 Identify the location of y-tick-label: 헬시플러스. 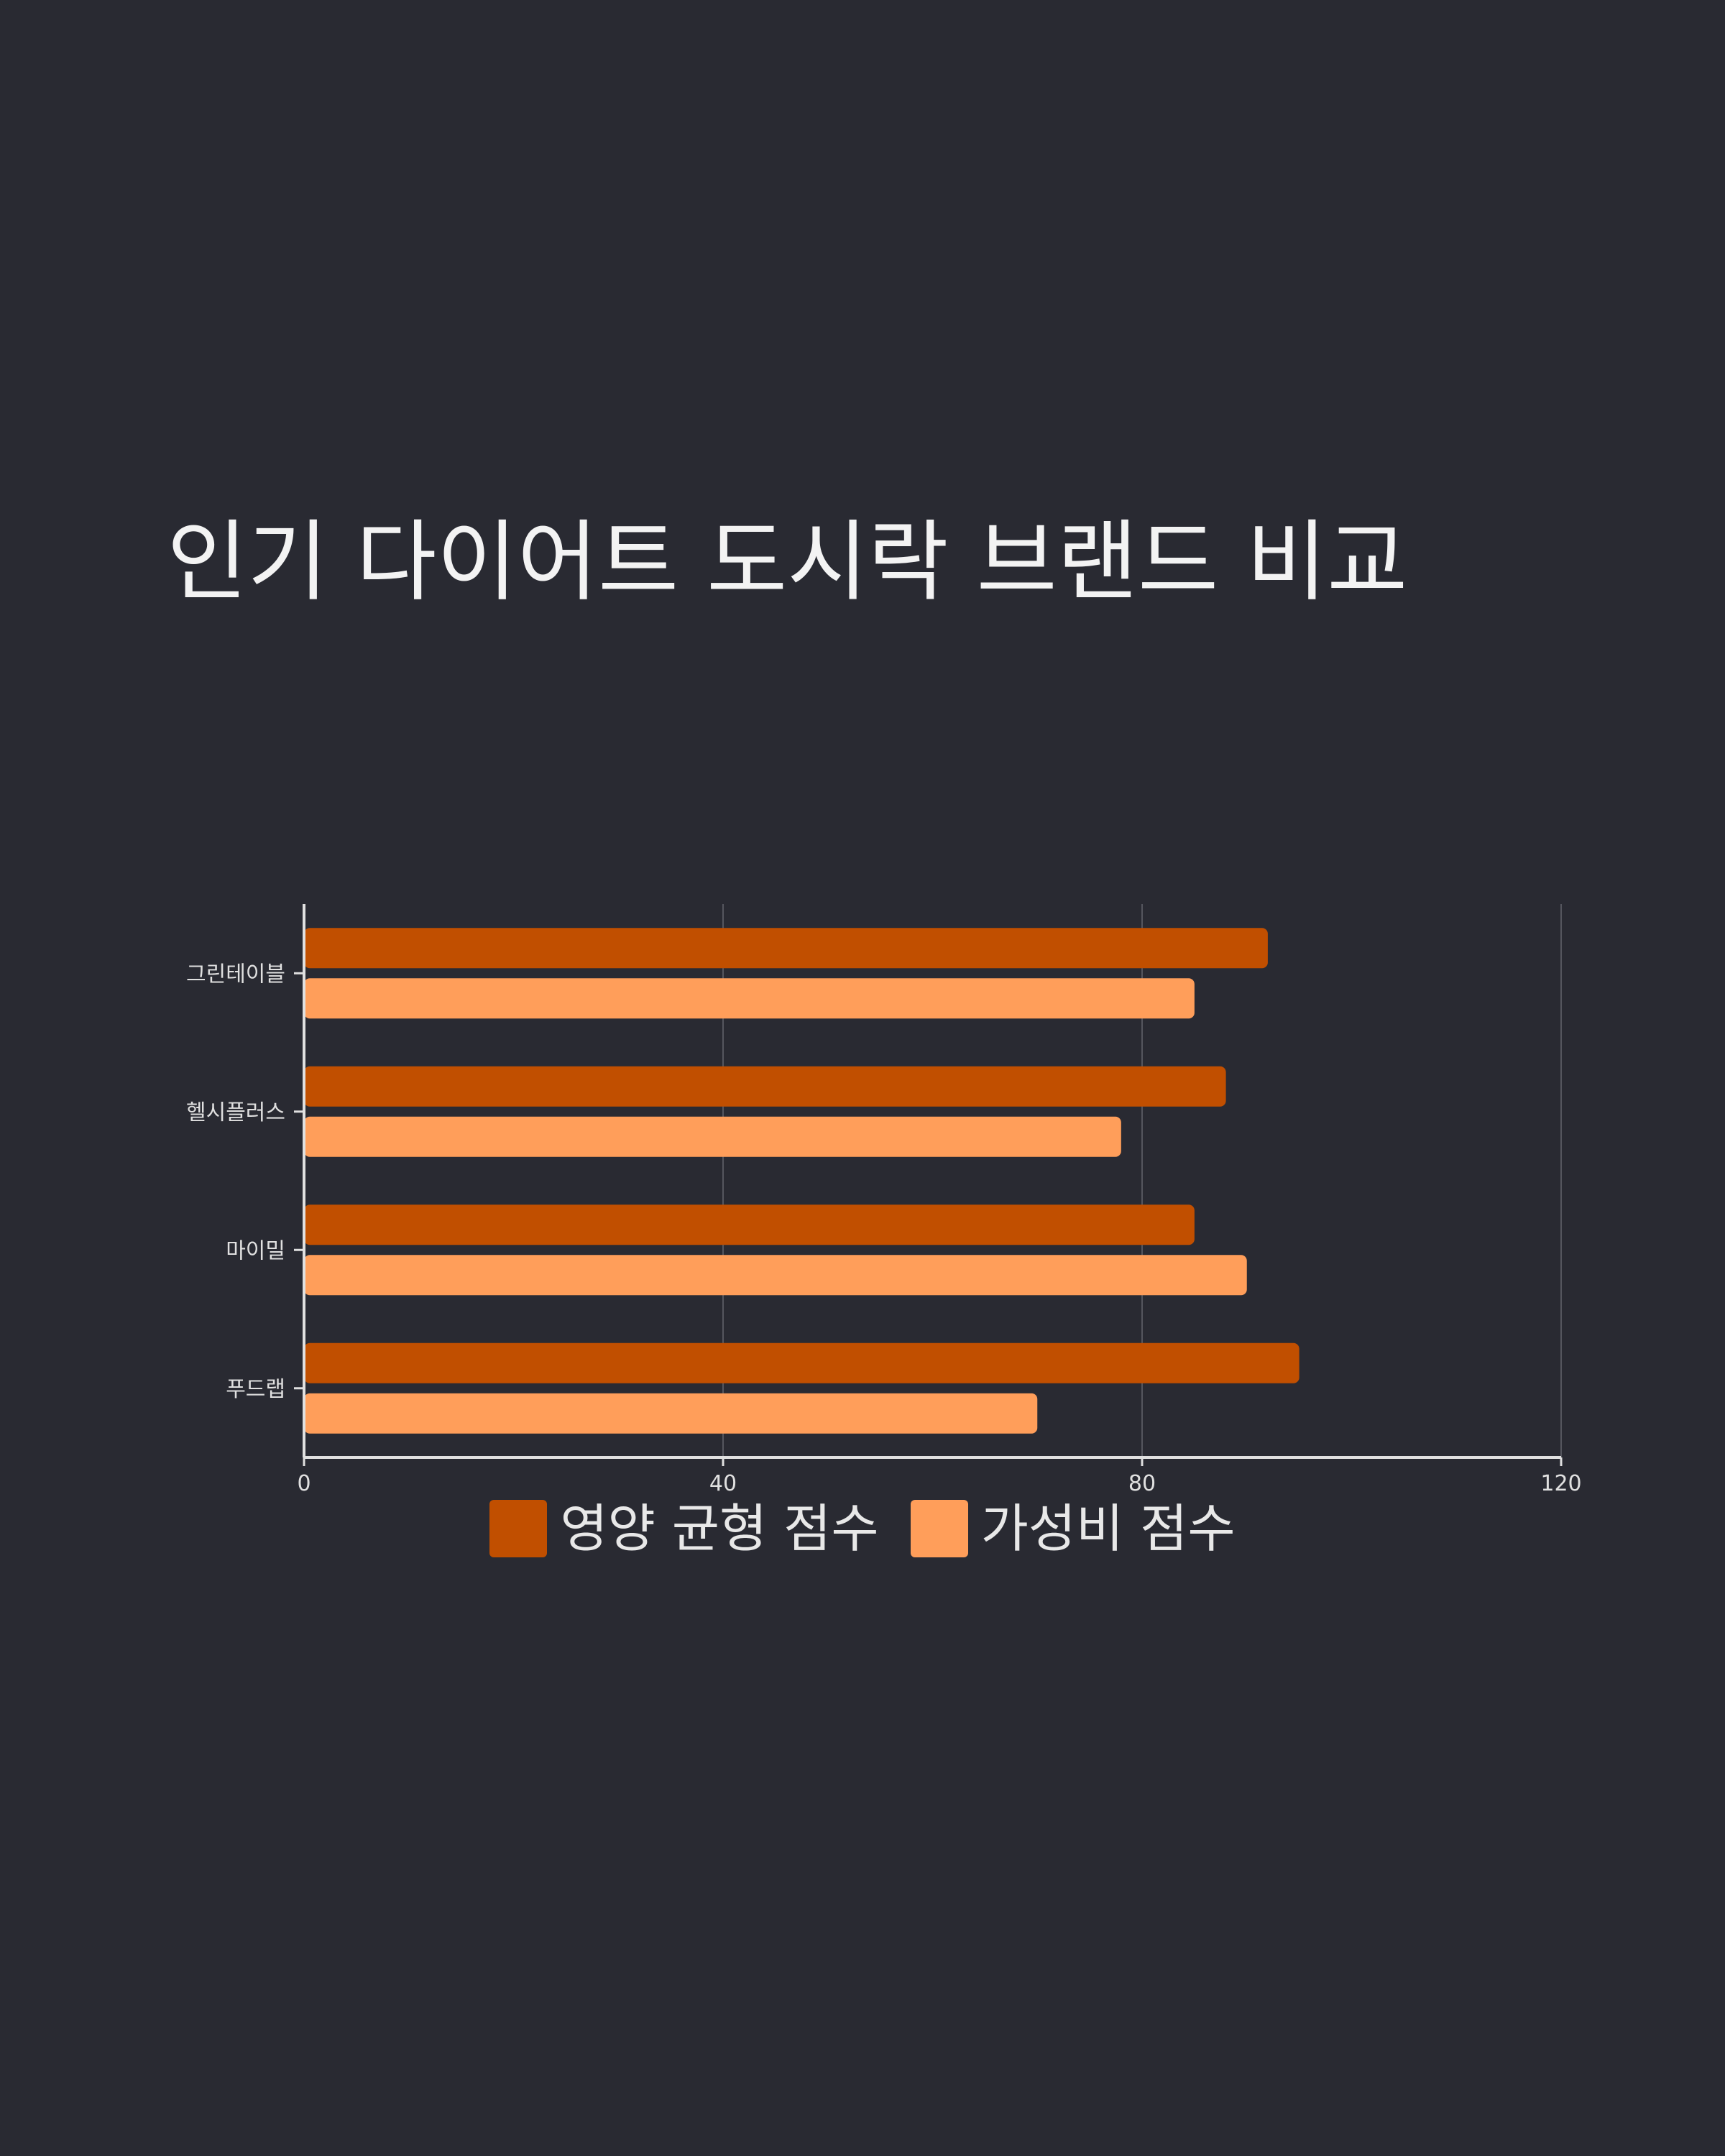
(235, 1113).